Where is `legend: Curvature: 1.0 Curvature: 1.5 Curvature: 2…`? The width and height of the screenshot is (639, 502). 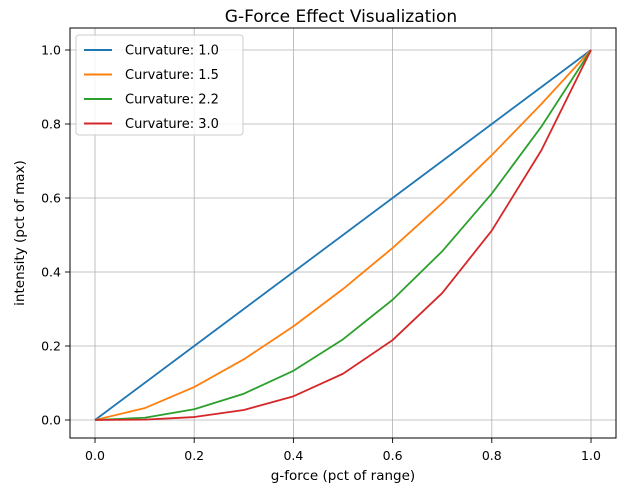
legend: Curvature: 1.0 Curvature: 1.5 Curvature: 2… is located at coordinates (159, 85).